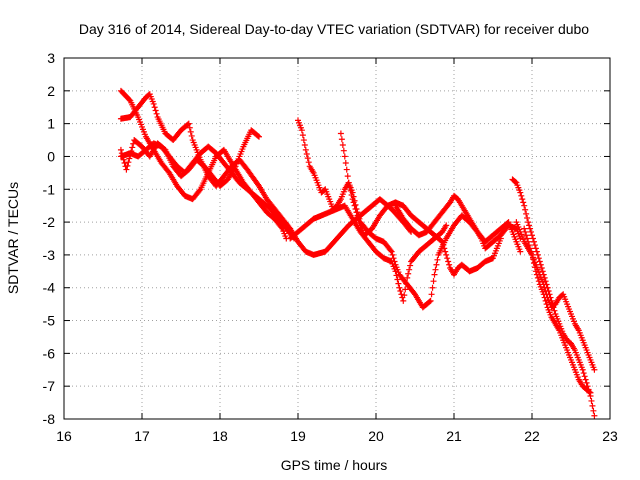 This screenshot has width=640, height=480. Describe the element at coordinates (532, 436) in the screenshot. I see `x-tick-label: 22` at that location.